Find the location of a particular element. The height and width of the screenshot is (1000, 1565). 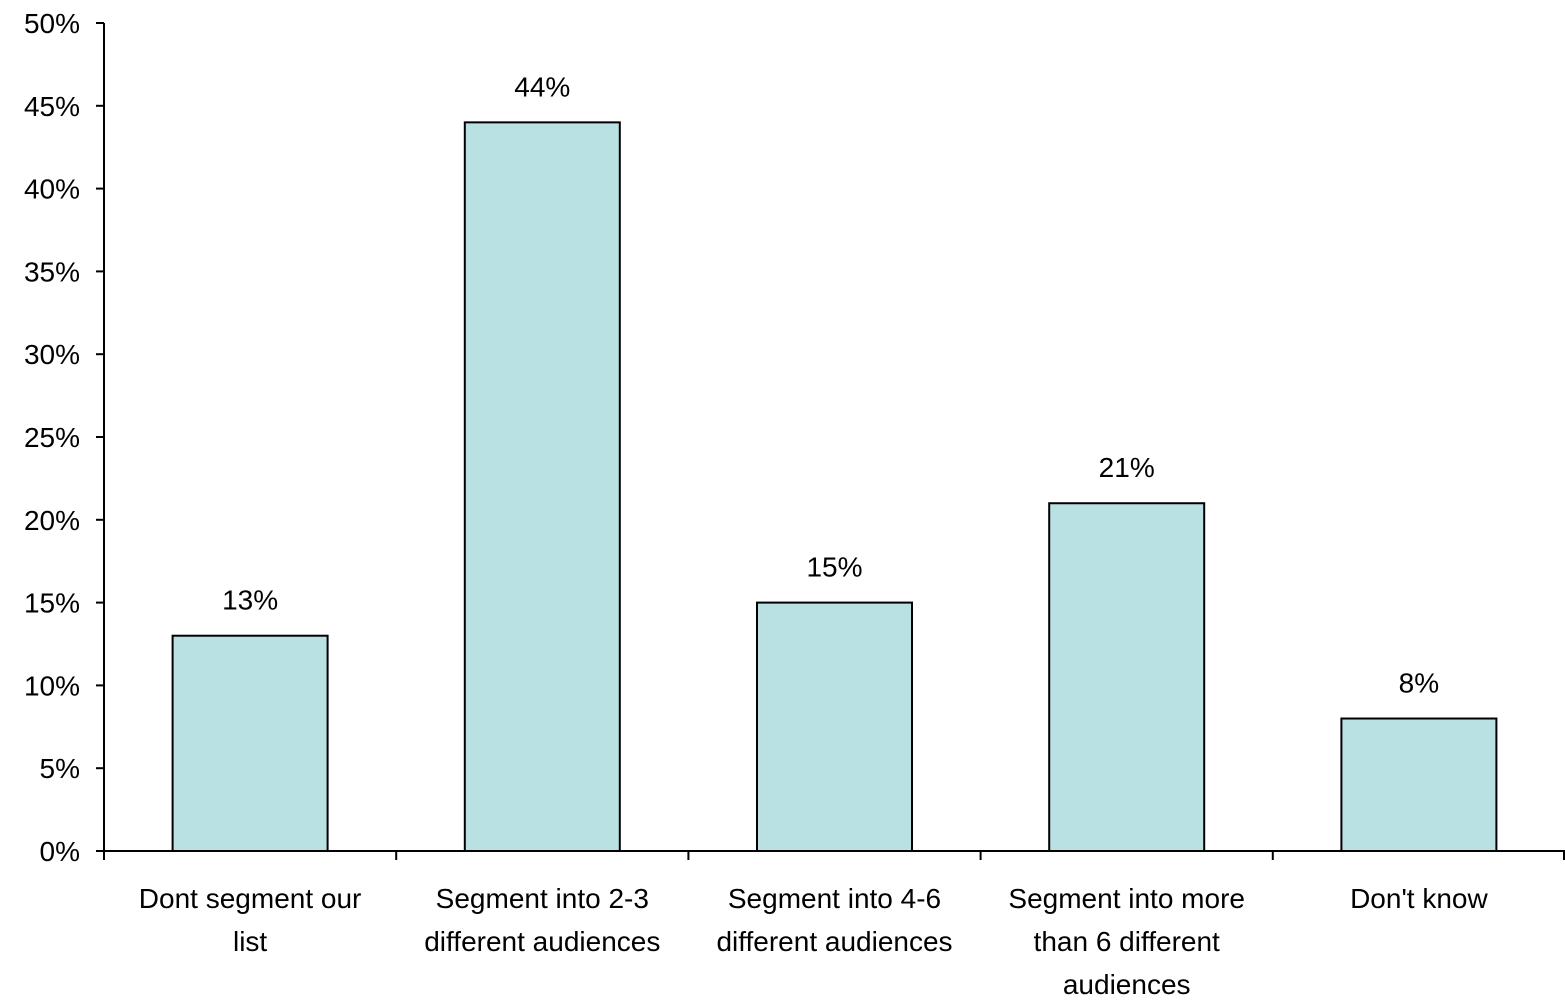

y-tick-label: 30% is located at coordinates (52, 354).